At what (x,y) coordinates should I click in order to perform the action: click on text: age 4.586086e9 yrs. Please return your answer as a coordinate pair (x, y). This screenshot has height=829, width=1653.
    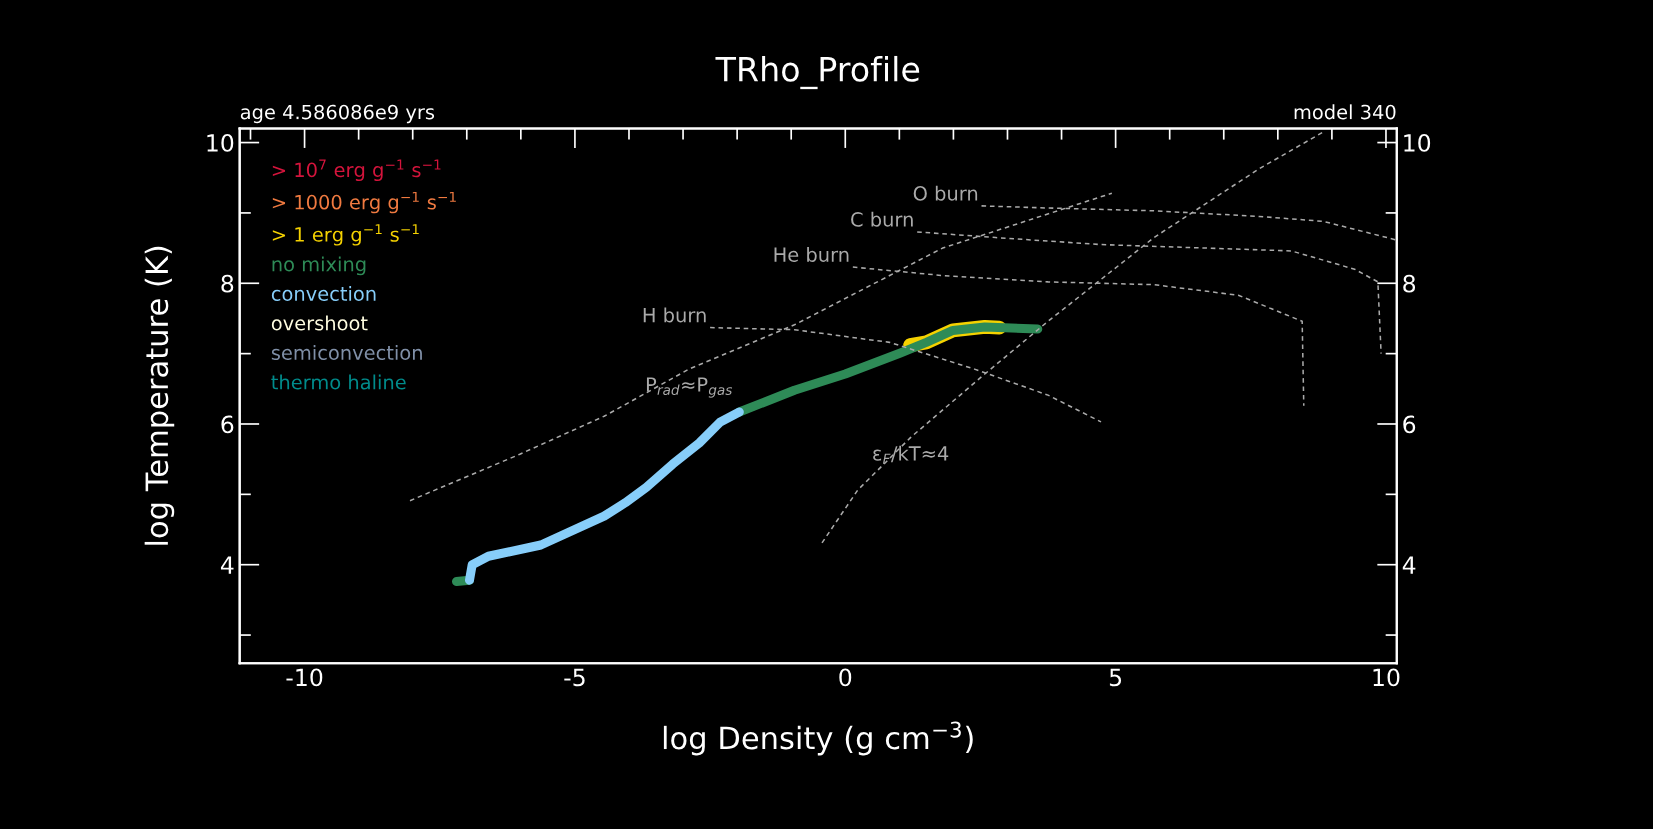
    Looking at the image, I should click on (337, 114).